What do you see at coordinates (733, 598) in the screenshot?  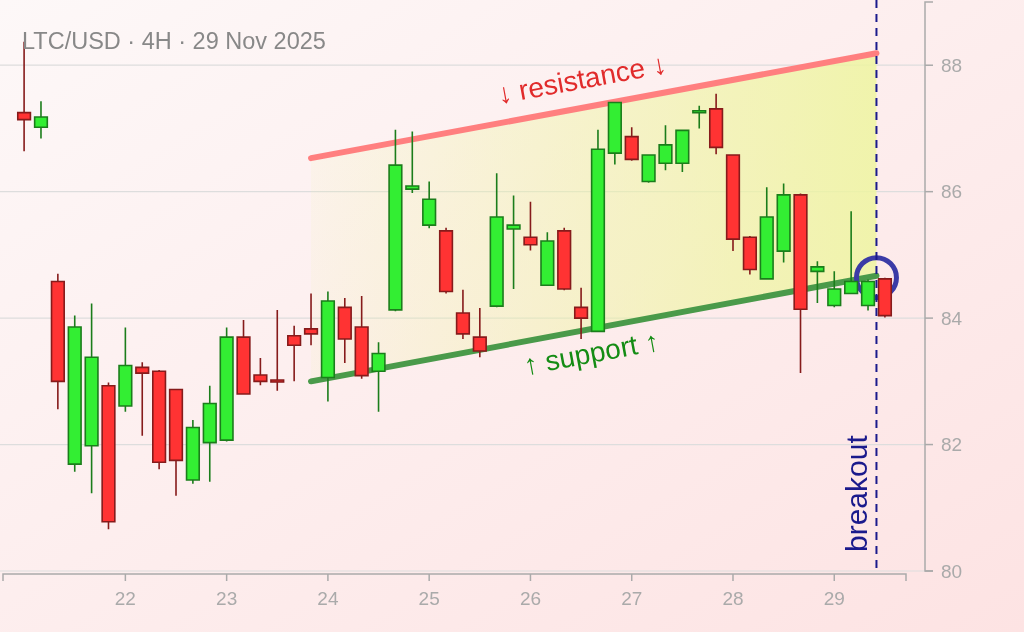 I see `x-tick-label: 28` at bounding box center [733, 598].